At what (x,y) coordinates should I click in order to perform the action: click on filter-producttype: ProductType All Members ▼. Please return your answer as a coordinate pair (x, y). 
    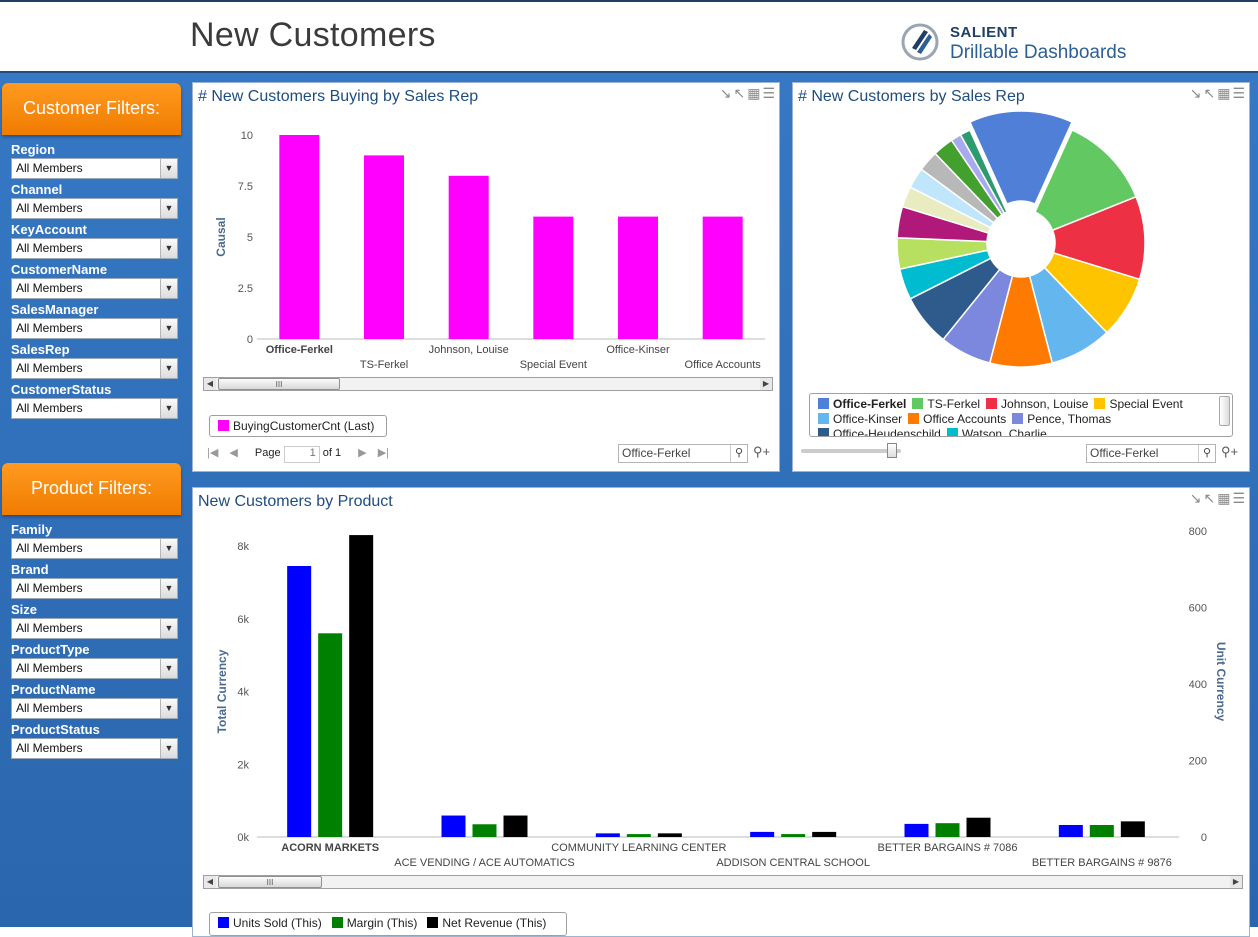
    Looking at the image, I should click on (94, 662).